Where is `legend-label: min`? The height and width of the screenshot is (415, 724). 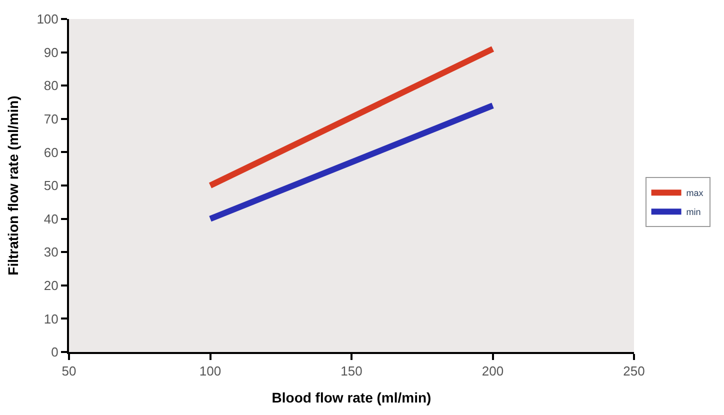 legend-label: min is located at coordinates (693, 212).